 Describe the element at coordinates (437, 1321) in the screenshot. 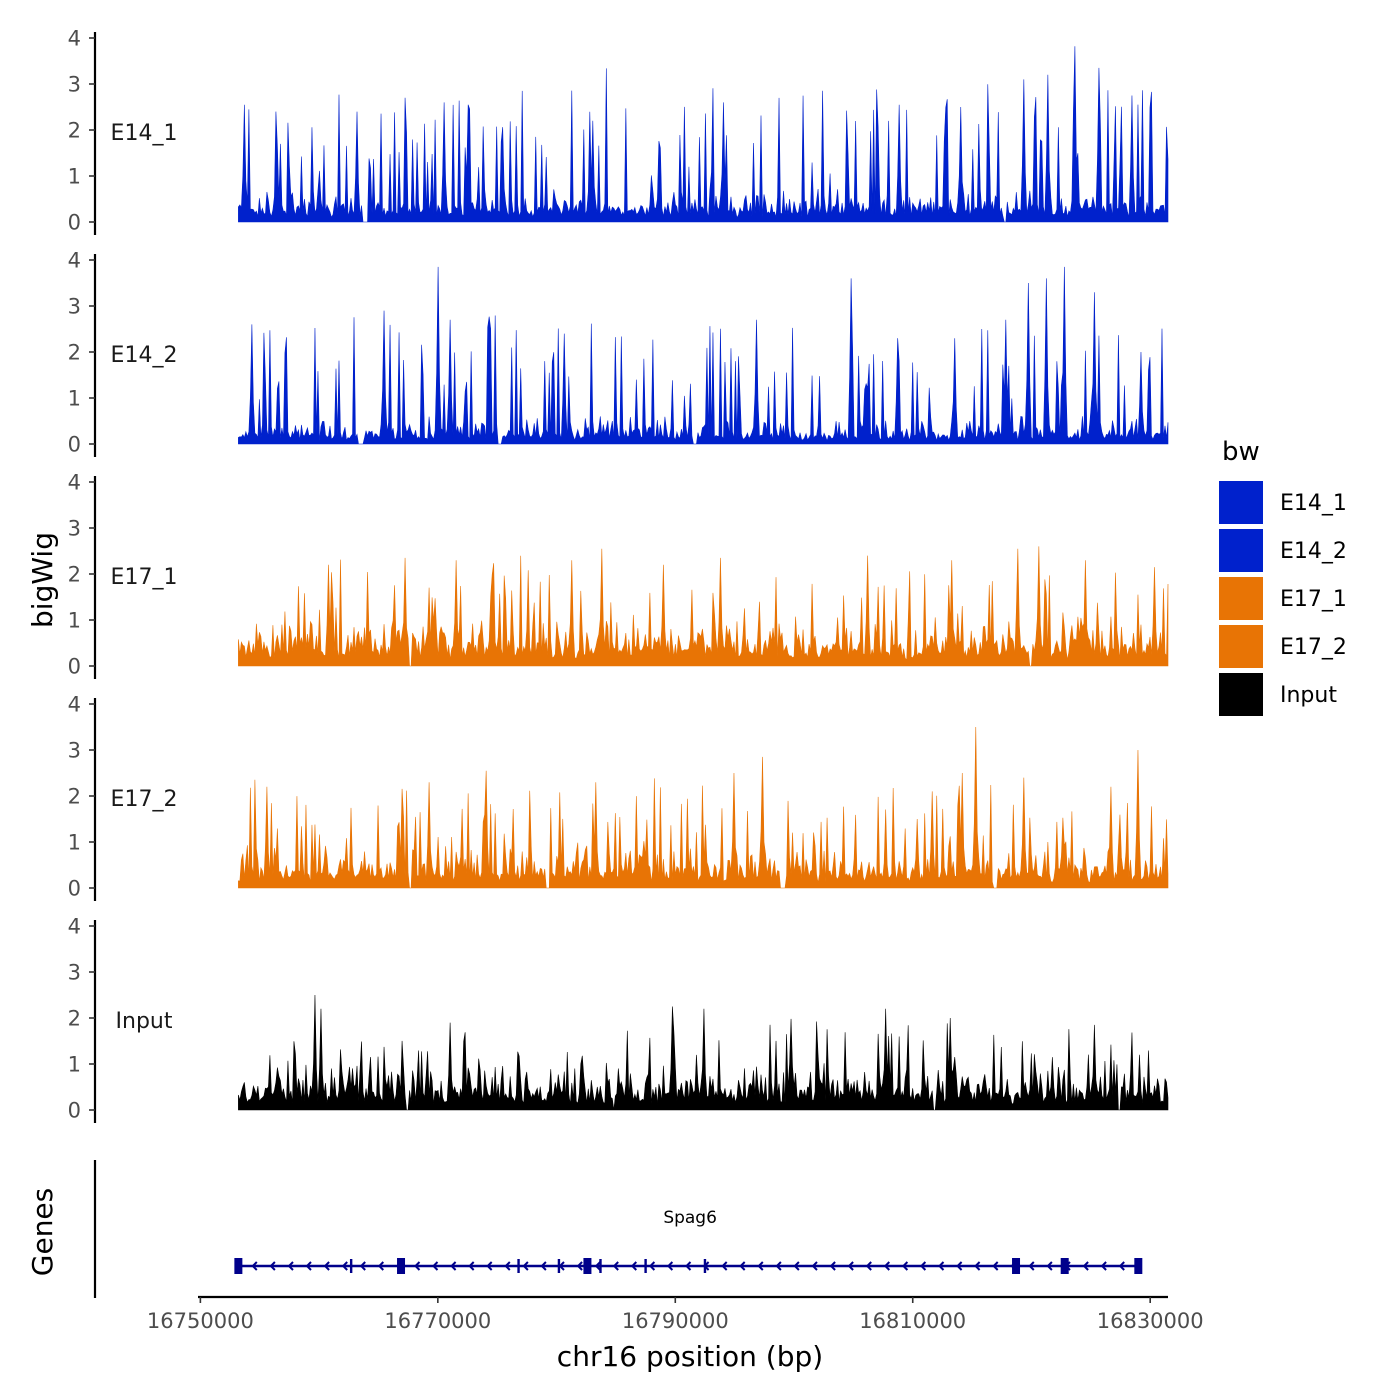

I see `x-tick-label: 16770000` at that location.